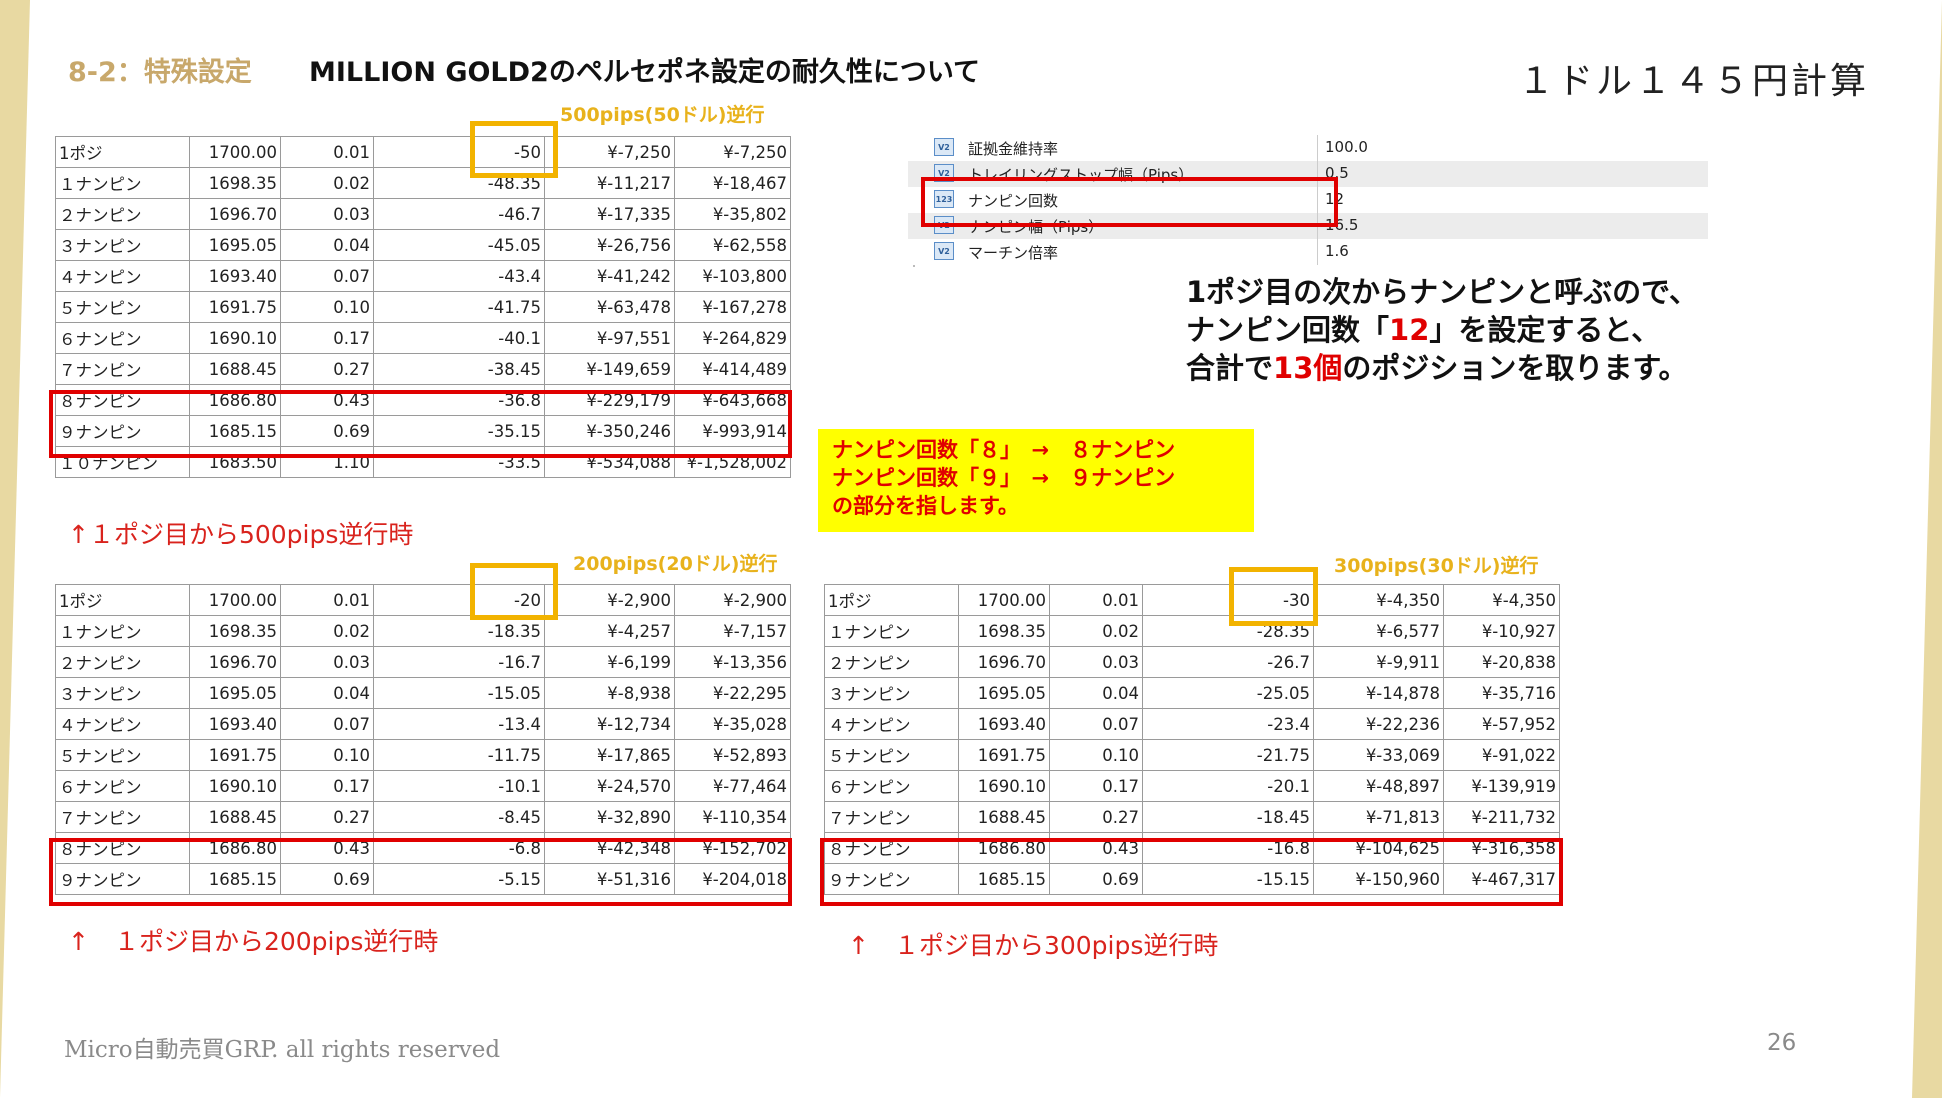  What do you see at coordinates (1515, 368) in the screenshot?
I see `explanation-text-part: のポジションを取ります。` at bounding box center [1515, 368].